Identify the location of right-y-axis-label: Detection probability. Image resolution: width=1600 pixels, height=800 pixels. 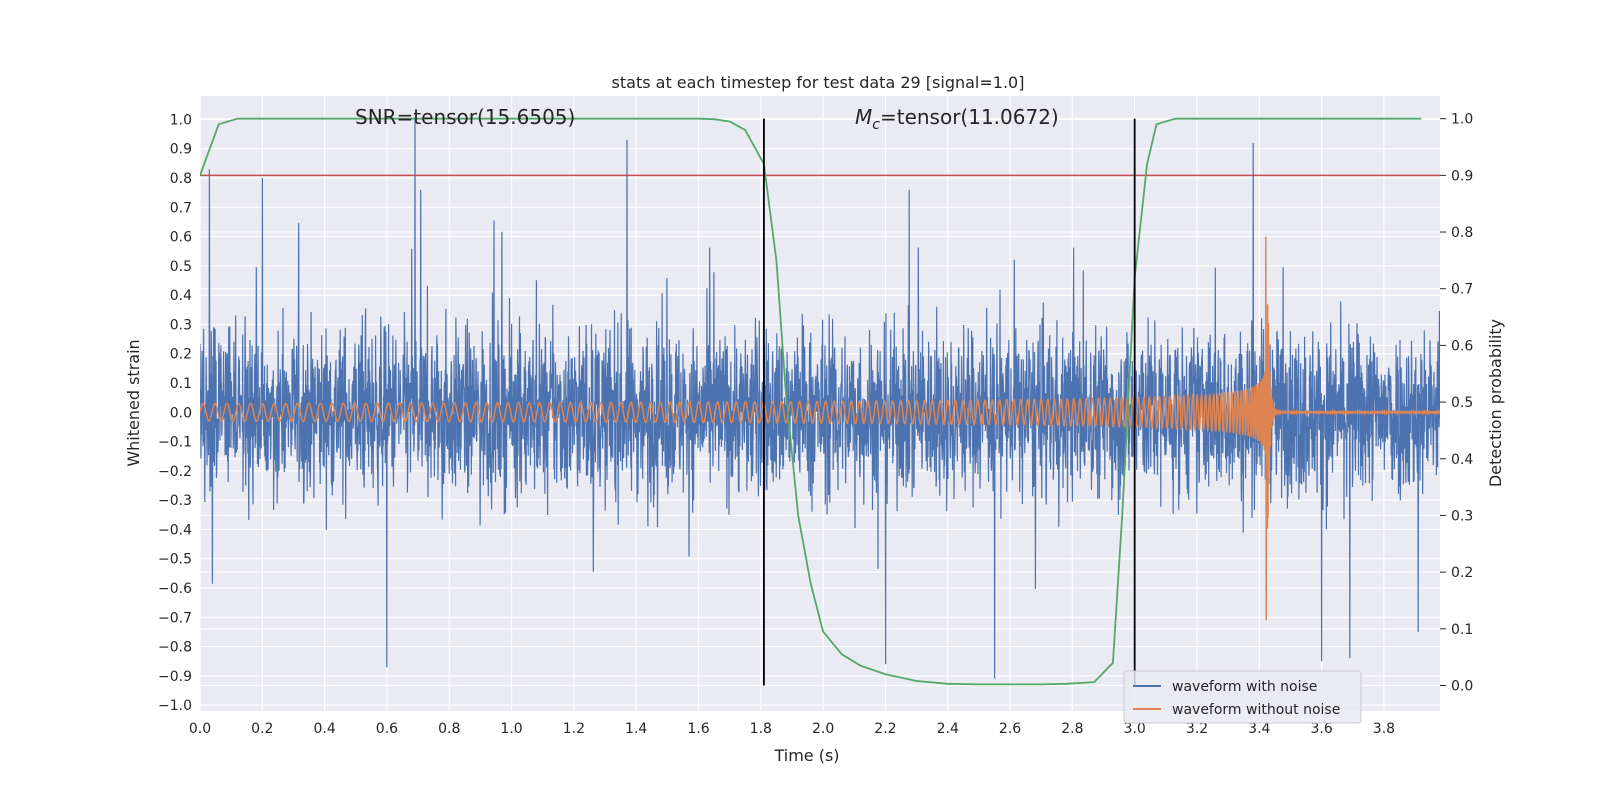
(1495, 403).